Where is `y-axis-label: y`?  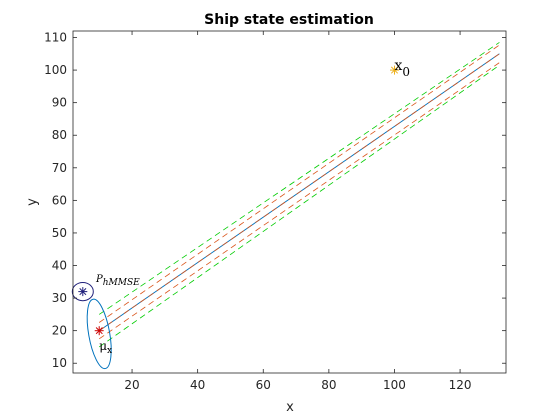
y-axis-label: y is located at coordinates (32, 202).